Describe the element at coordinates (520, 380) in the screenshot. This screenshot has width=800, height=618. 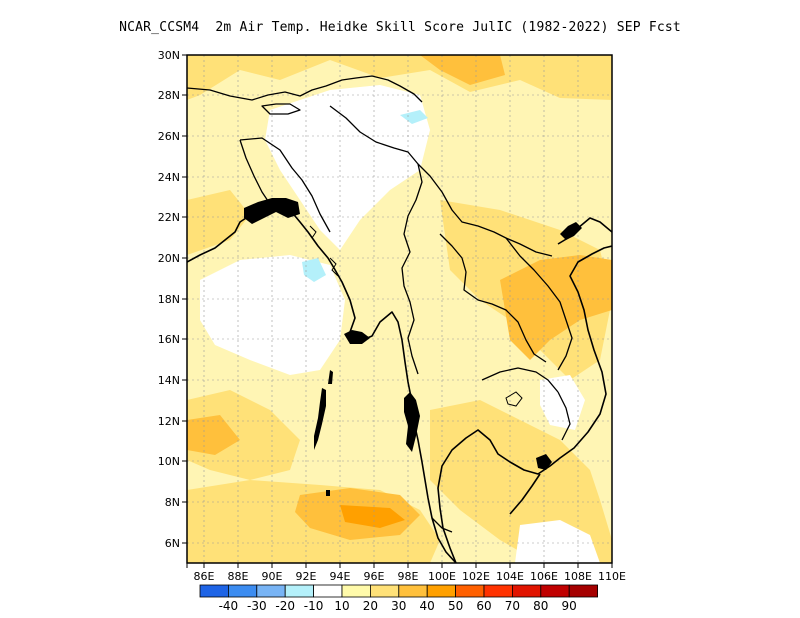
I see `border-thai-cambodia` at that location.